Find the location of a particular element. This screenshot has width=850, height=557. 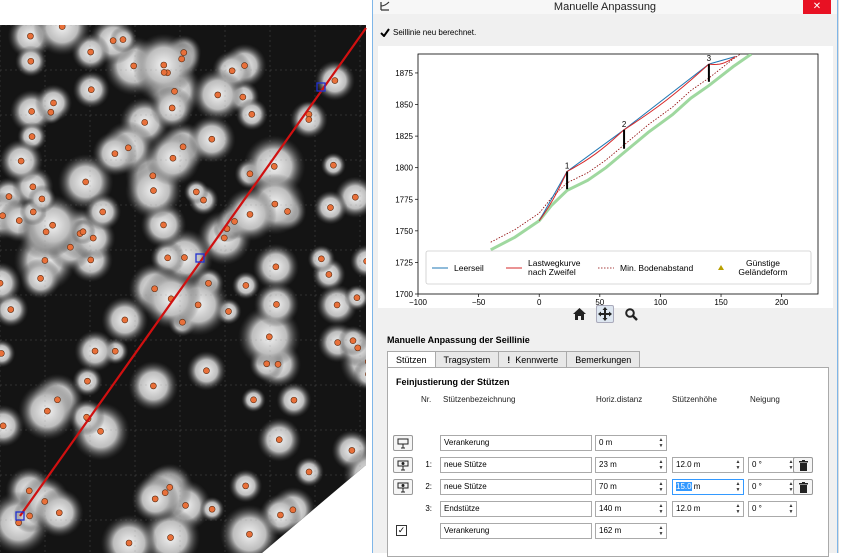

legend-box is located at coordinates (618, 267).